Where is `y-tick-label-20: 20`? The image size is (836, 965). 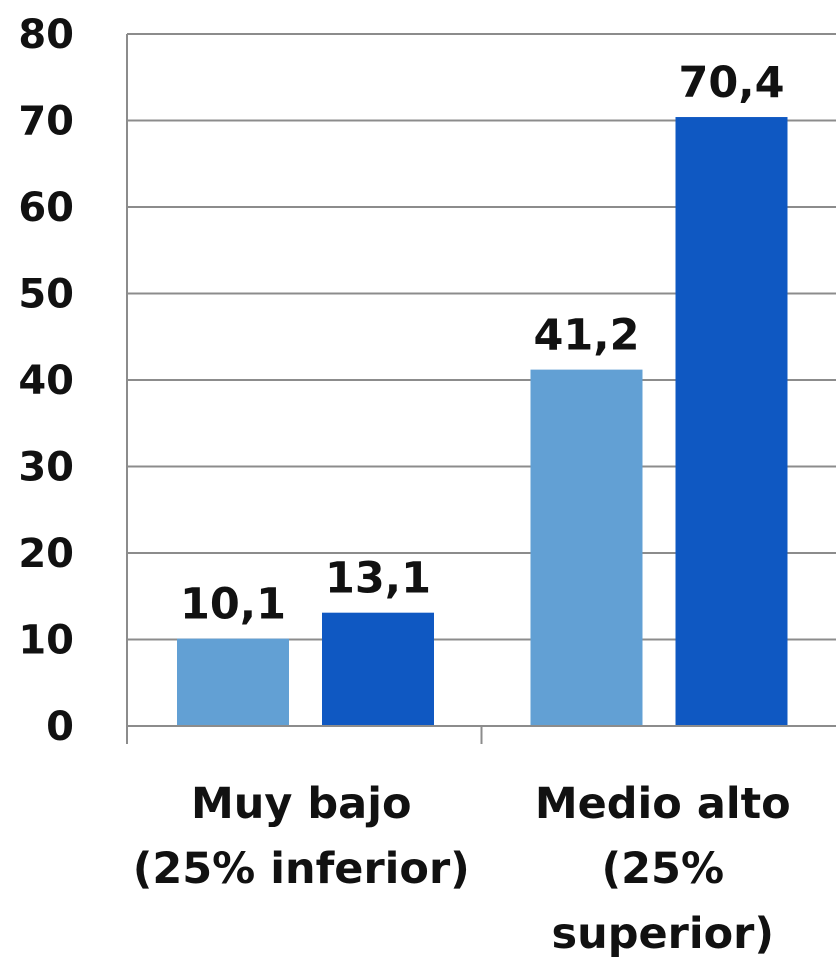 y-tick-label-20: 20 is located at coordinates (46, 554).